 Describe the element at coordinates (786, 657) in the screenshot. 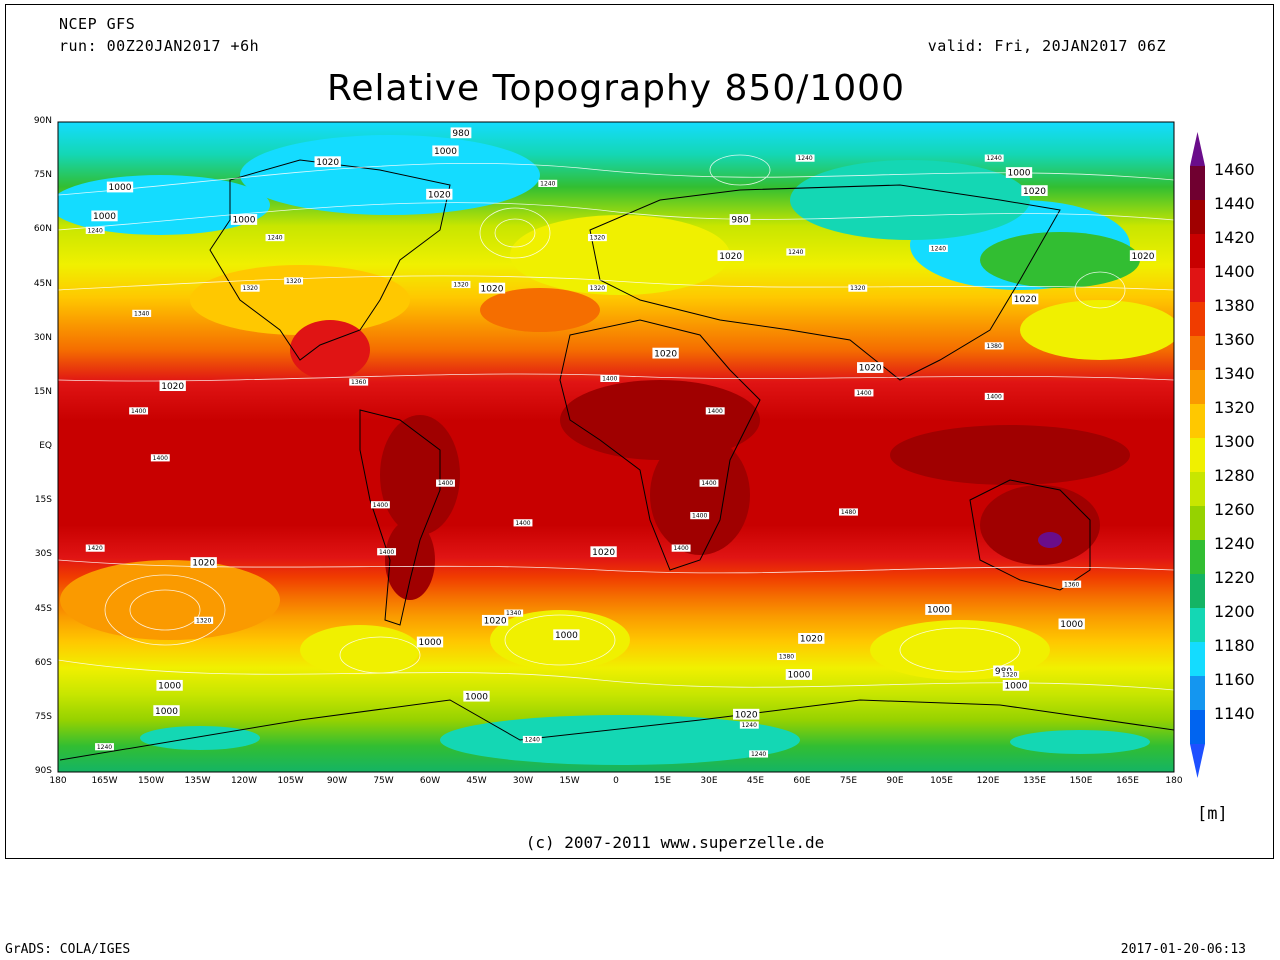

I see `thickness-label: 1380` at that location.